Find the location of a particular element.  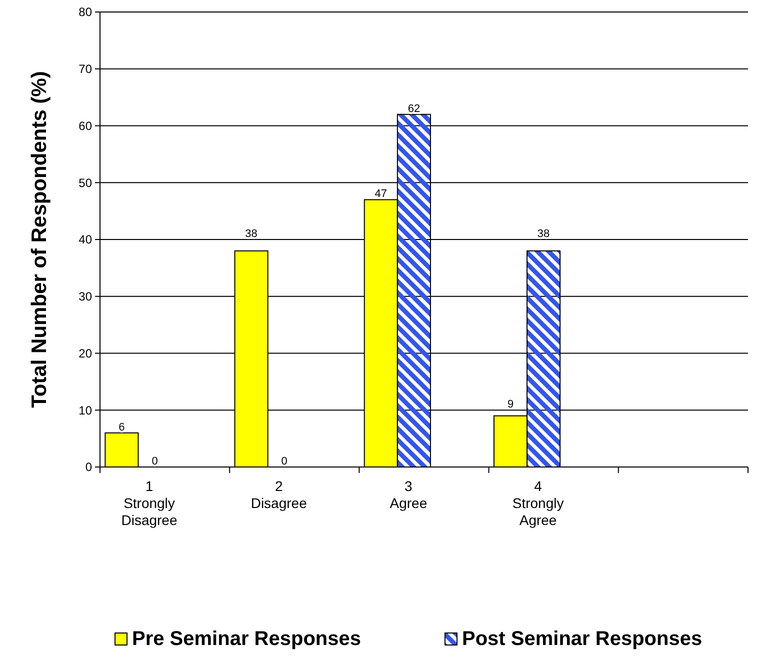

y-tick-label: 30 is located at coordinates (85, 297).